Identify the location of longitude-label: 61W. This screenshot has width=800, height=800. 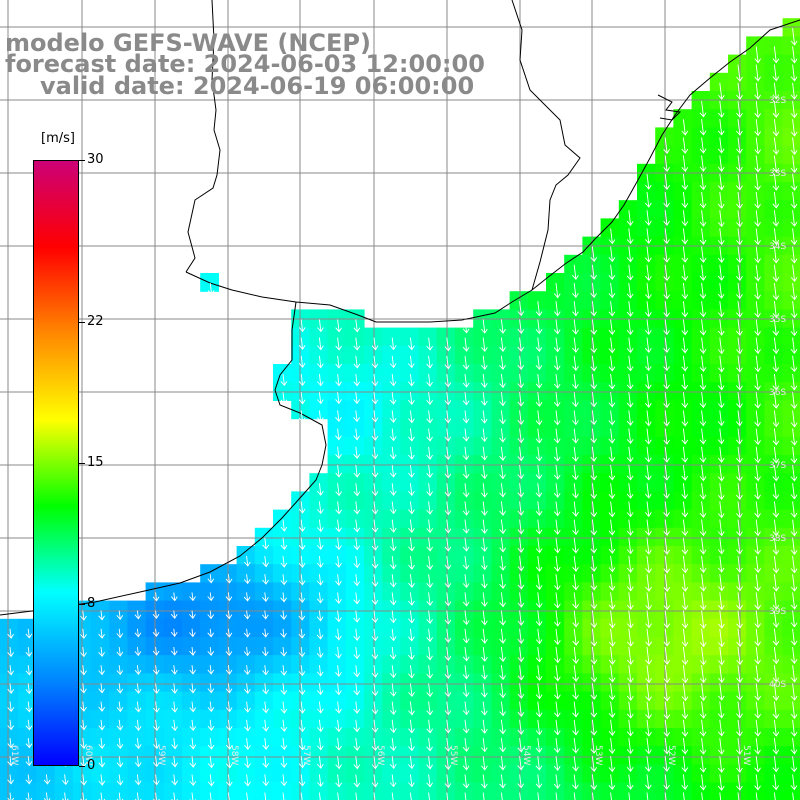
(14, 755).